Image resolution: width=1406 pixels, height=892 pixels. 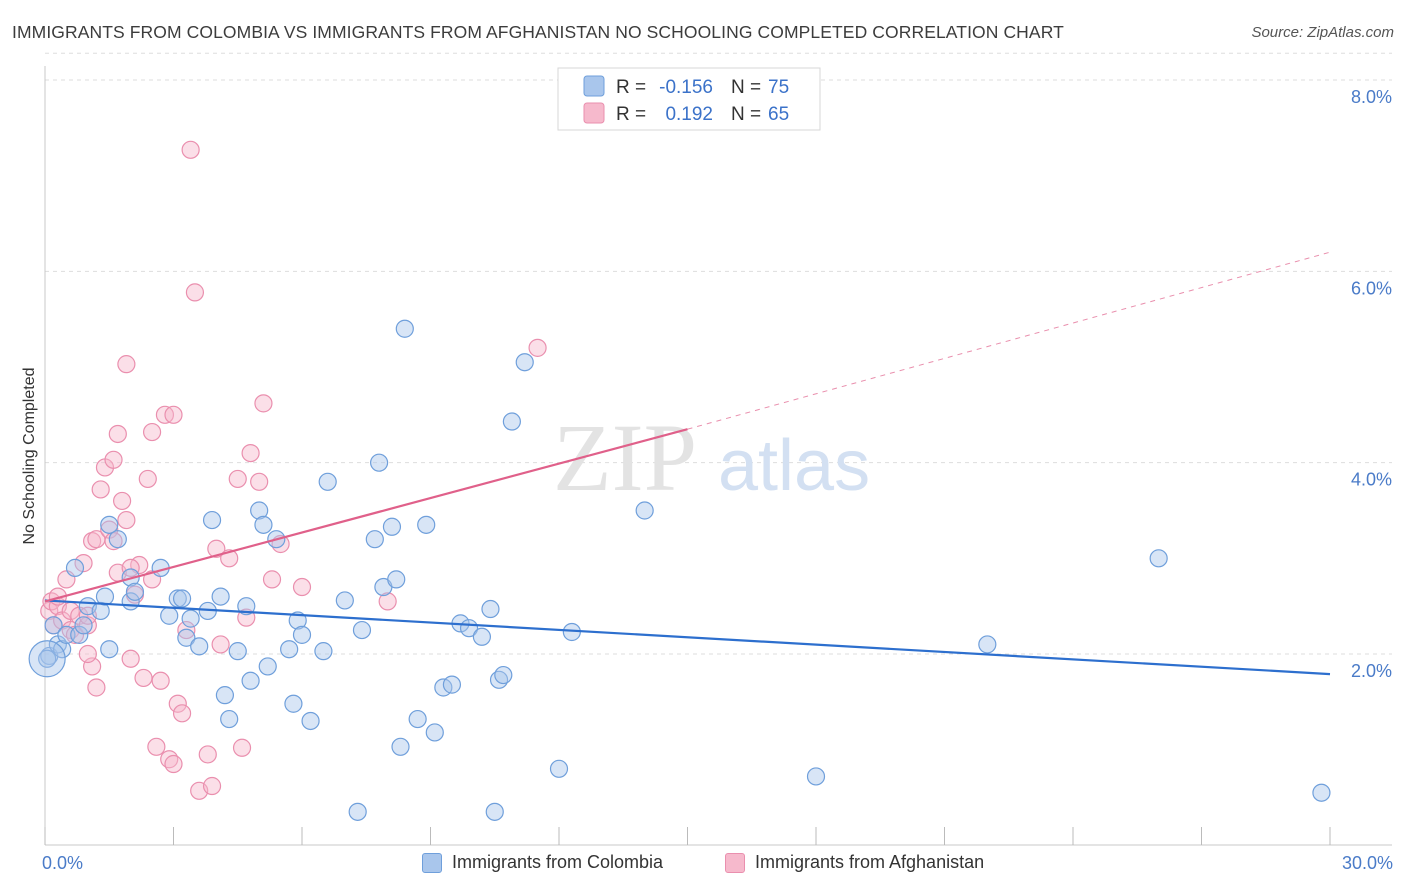 I want to click on watermark-zip: ZIP, so click(x=625, y=457).